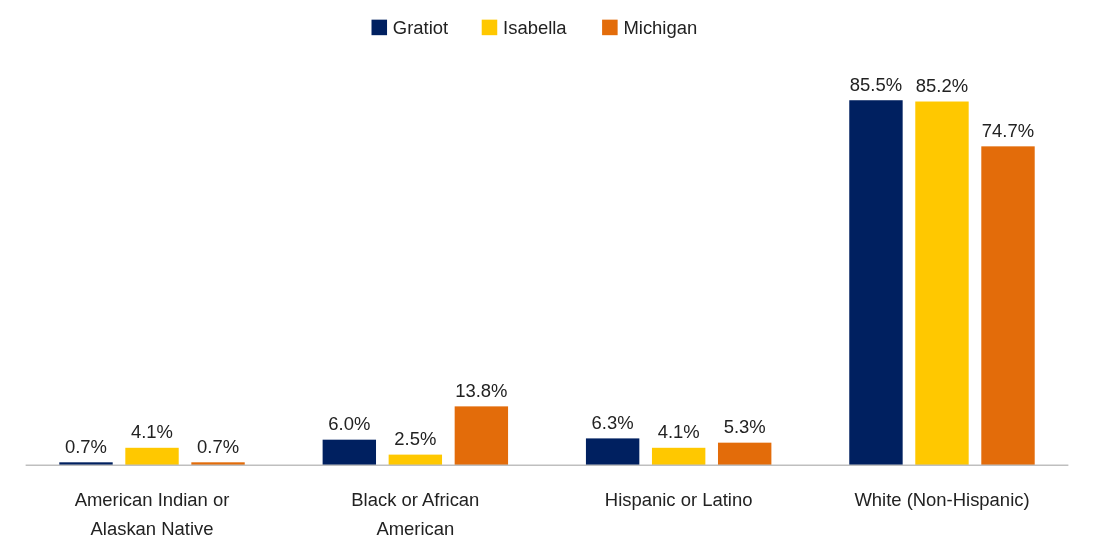 The width and height of the screenshot is (1094, 550). Describe the element at coordinates (1008, 130) in the screenshot. I see `data-label: 74.7%` at that location.